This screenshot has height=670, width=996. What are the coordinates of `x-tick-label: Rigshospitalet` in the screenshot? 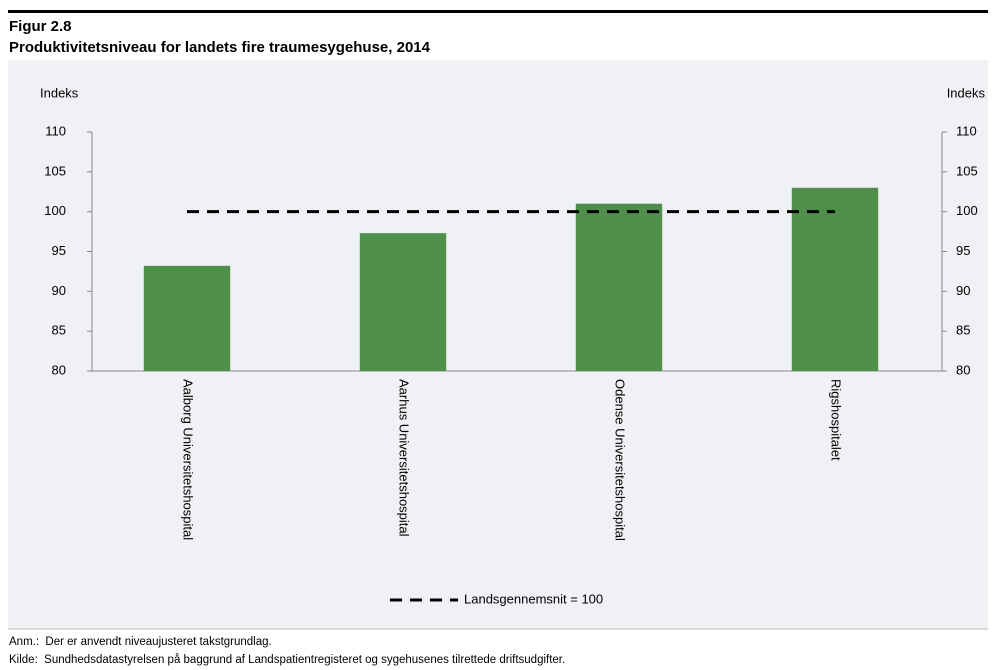 It's located at (836, 420).